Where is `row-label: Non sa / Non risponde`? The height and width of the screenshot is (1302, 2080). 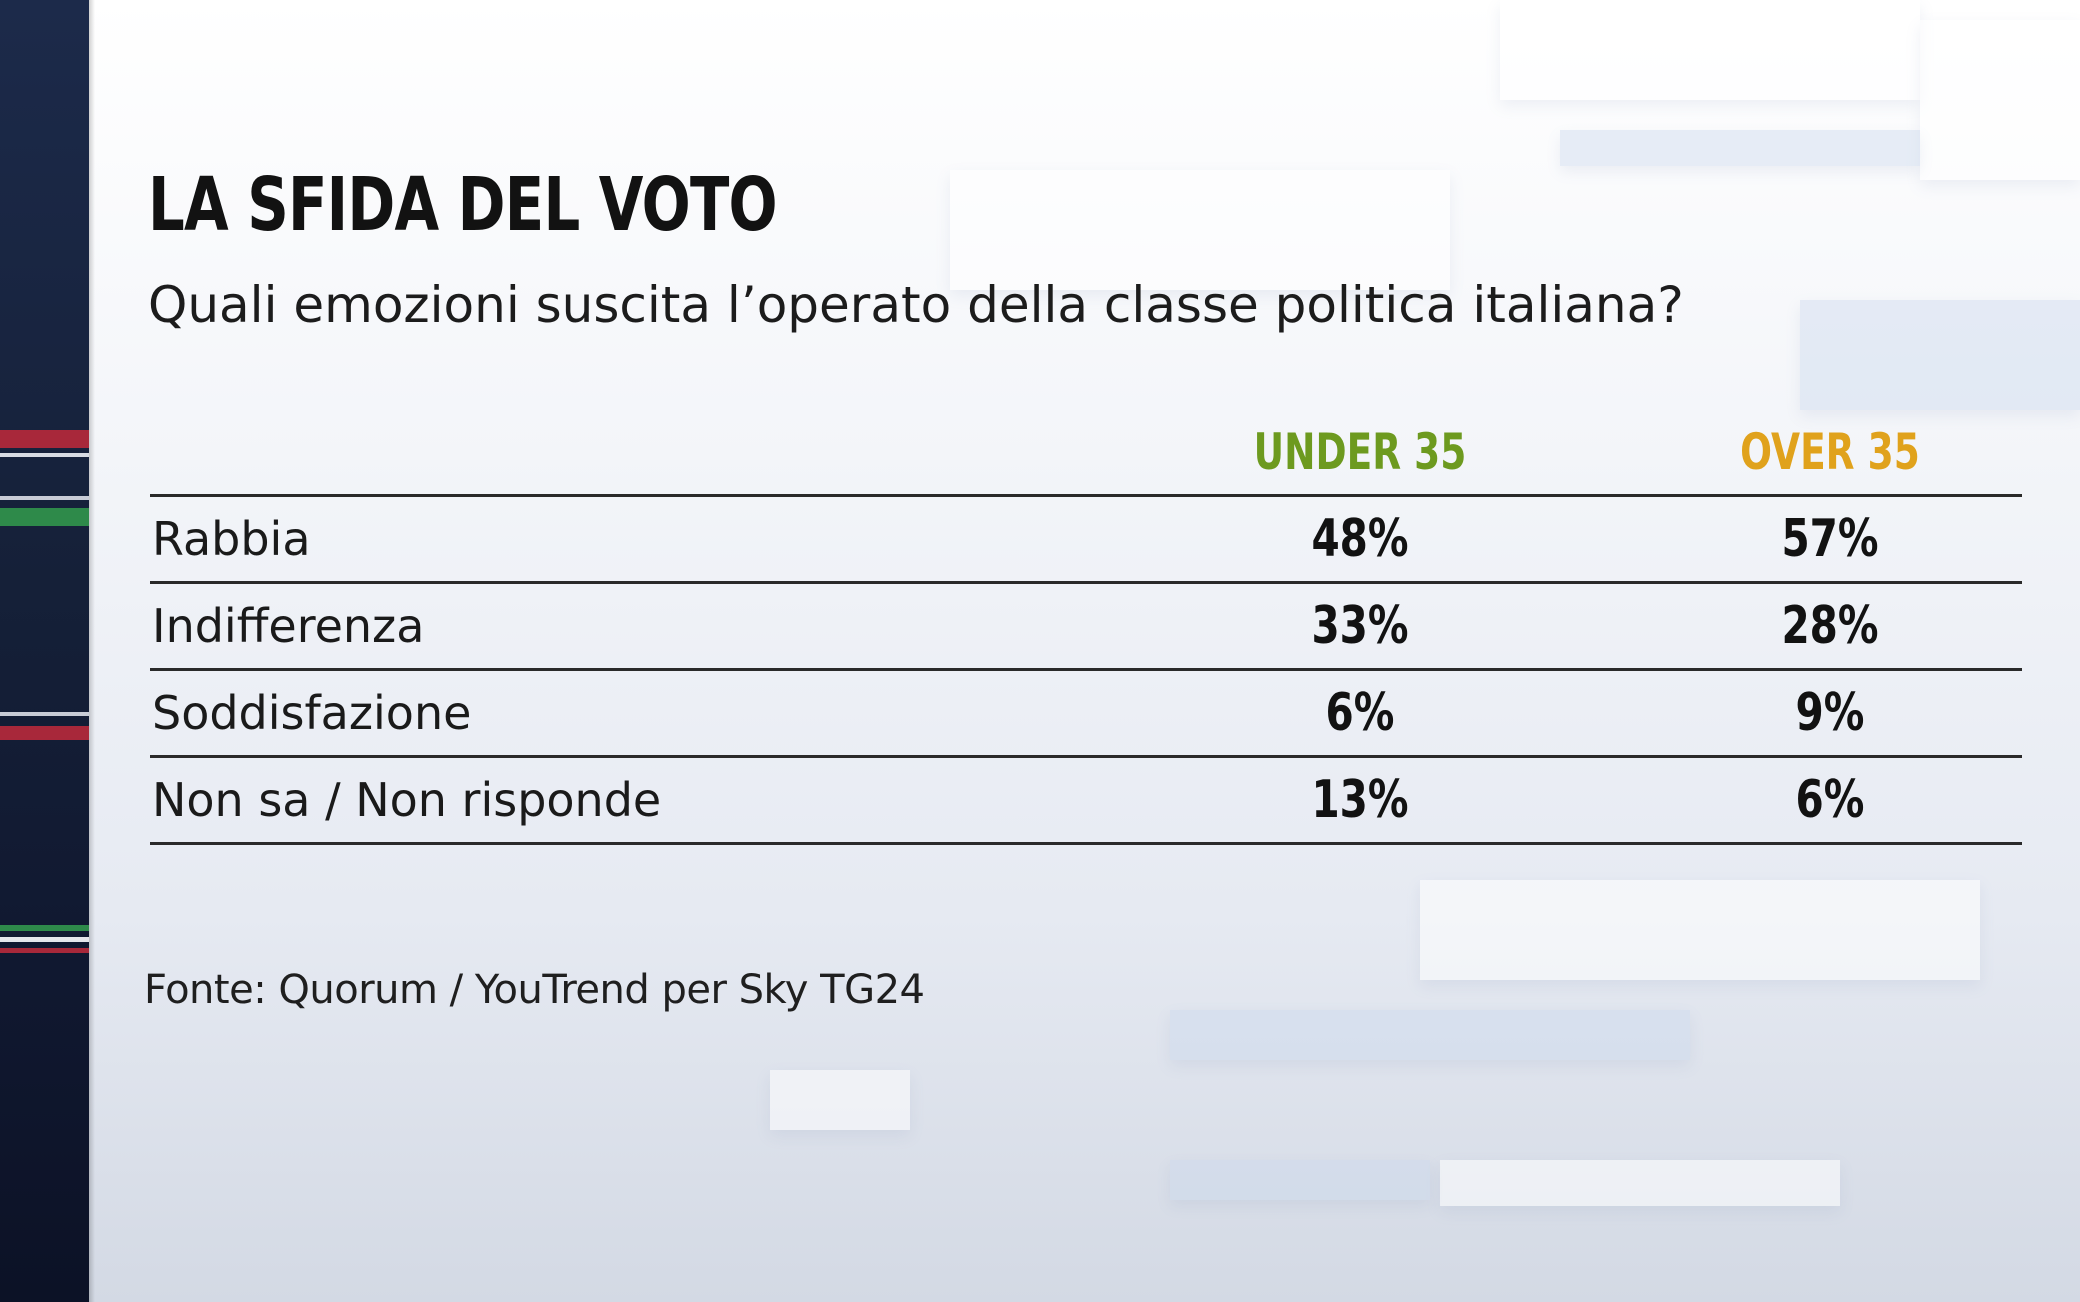 row-label: Non sa / Non risponde is located at coordinates (407, 800).